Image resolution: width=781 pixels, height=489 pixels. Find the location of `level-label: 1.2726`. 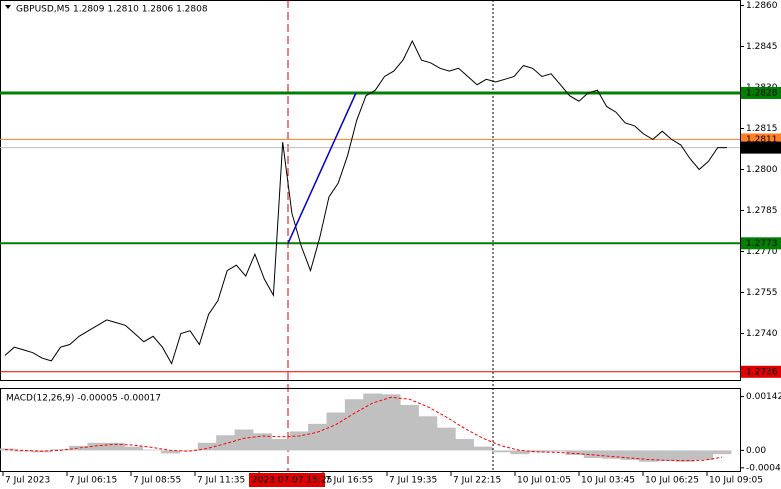

level-label: 1.2726 is located at coordinates (762, 372).